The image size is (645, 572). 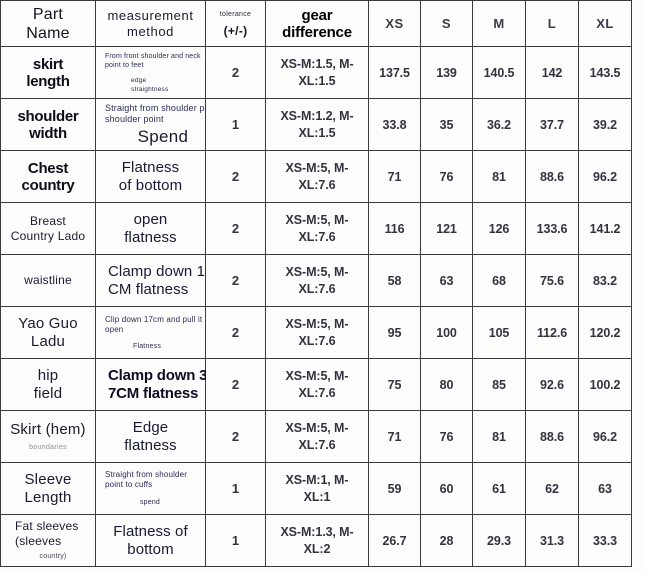 What do you see at coordinates (499, 23) in the screenshot?
I see `header-size-label: M` at bounding box center [499, 23].